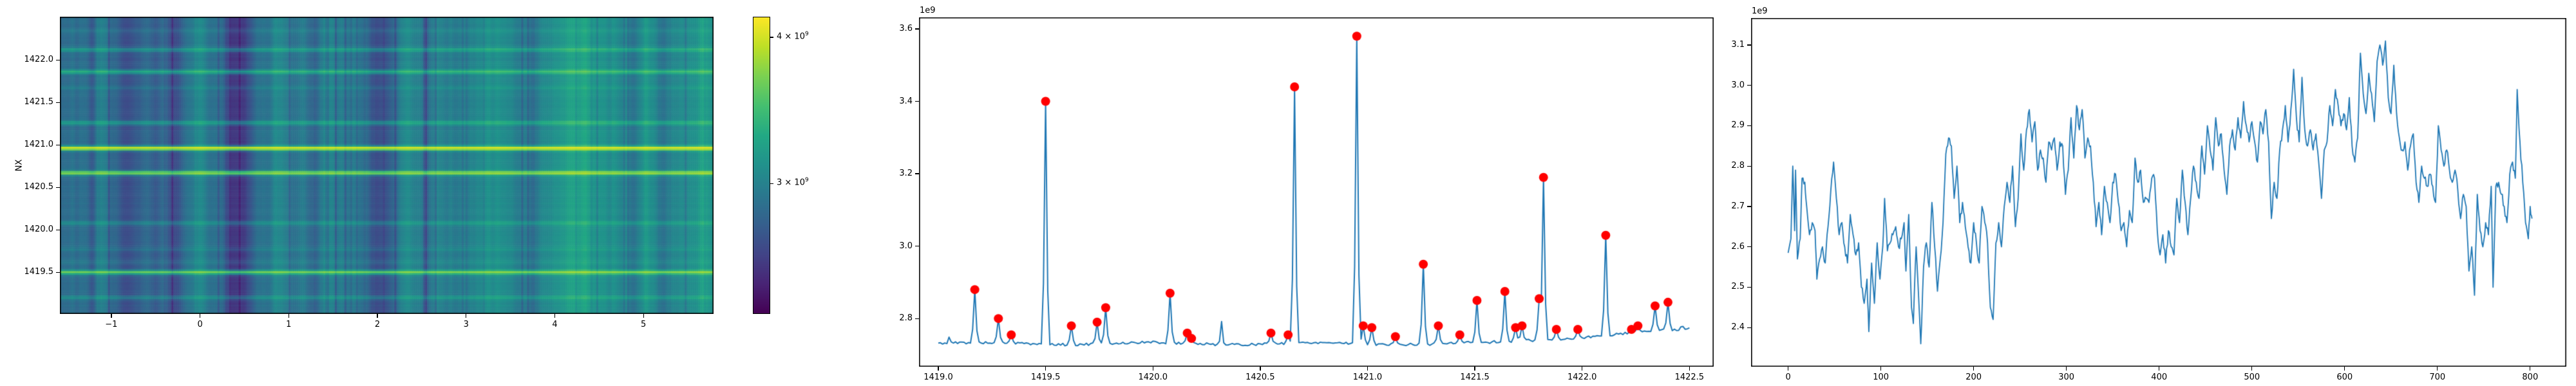 The width and height of the screenshot is (2576, 386). What do you see at coordinates (2159, 377) in the screenshot?
I see `tick-label: 400` at bounding box center [2159, 377].